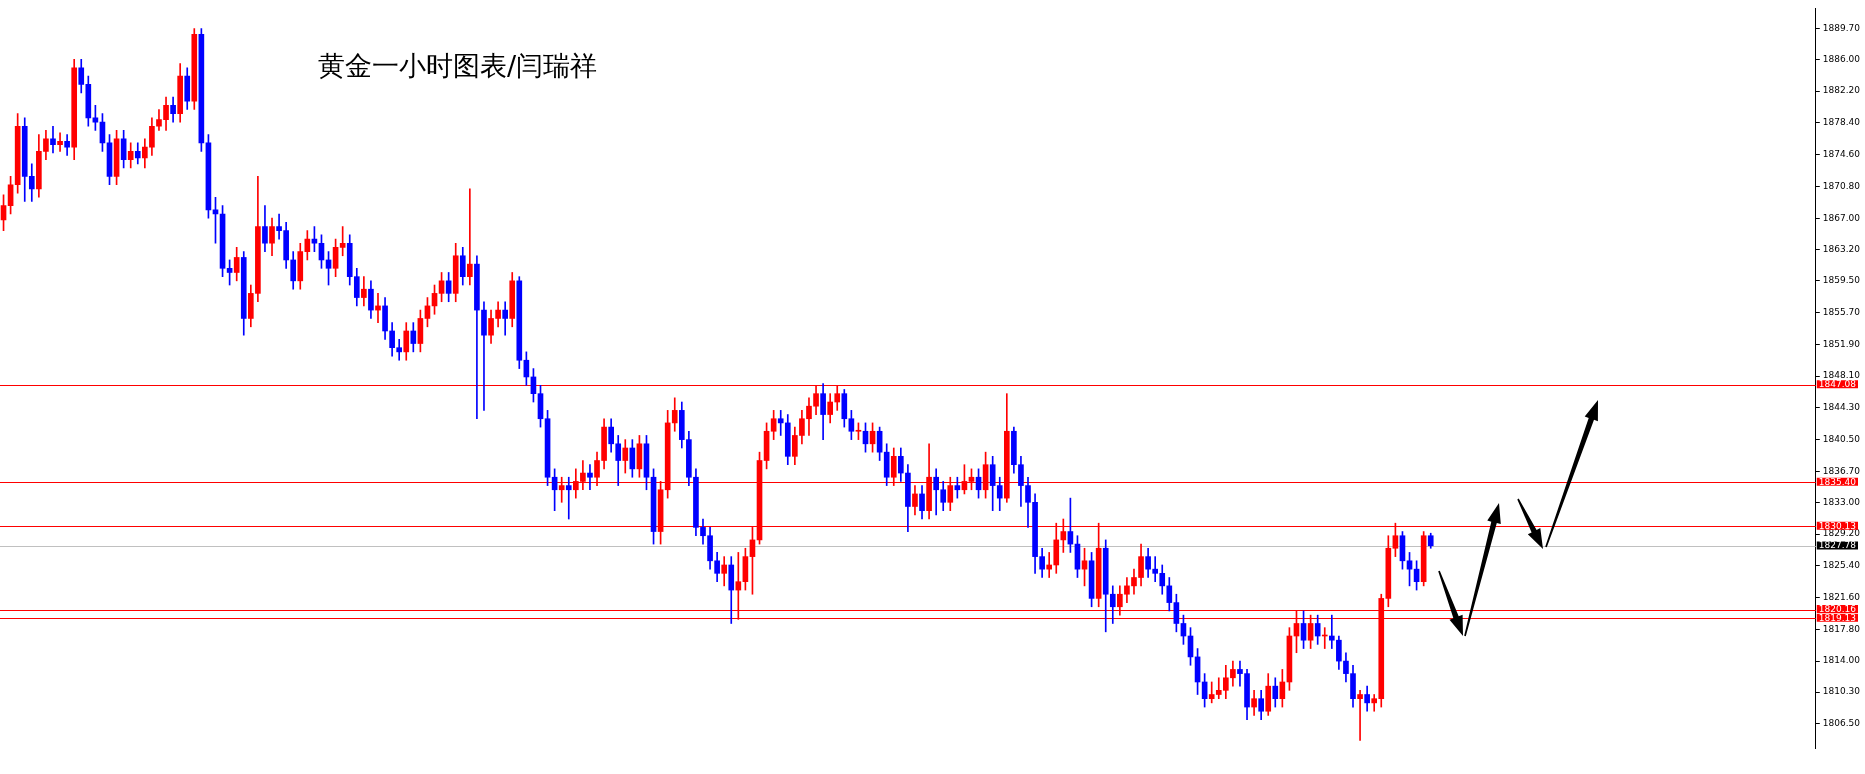 The height and width of the screenshot is (774, 1865). I want to click on y-tick-label: 1814.00, so click(1841, 660).